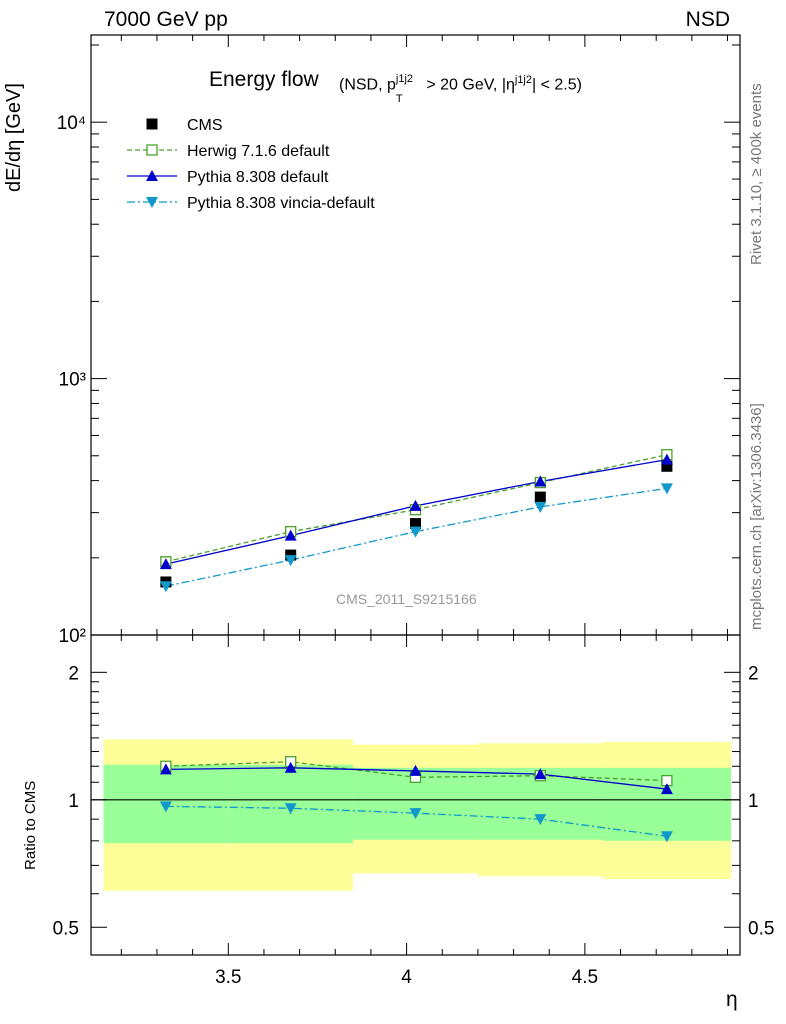 The width and height of the screenshot is (786, 1024). What do you see at coordinates (166, 19) in the screenshot?
I see `energy-label: 7000 GeV pp` at bounding box center [166, 19].